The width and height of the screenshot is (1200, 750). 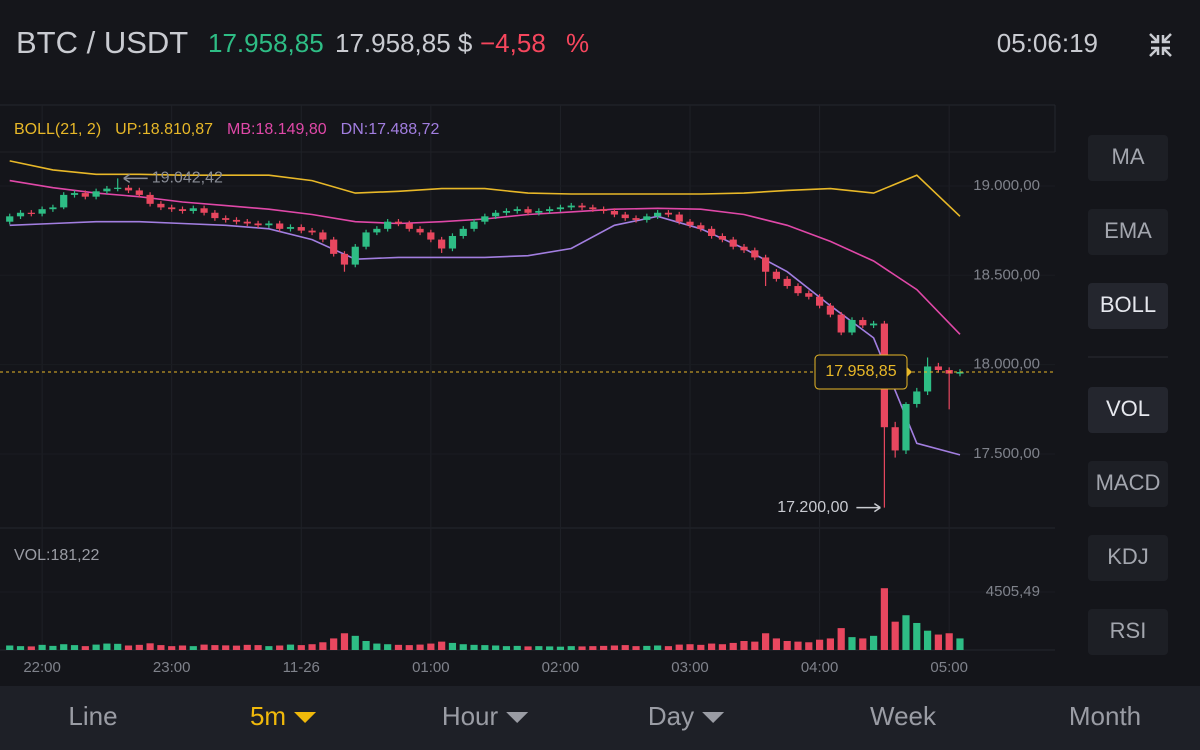 What do you see at coordinates (470, 716) in the screenshot?
I see `interval-tab: Hour` at bounding box center [470, 716].